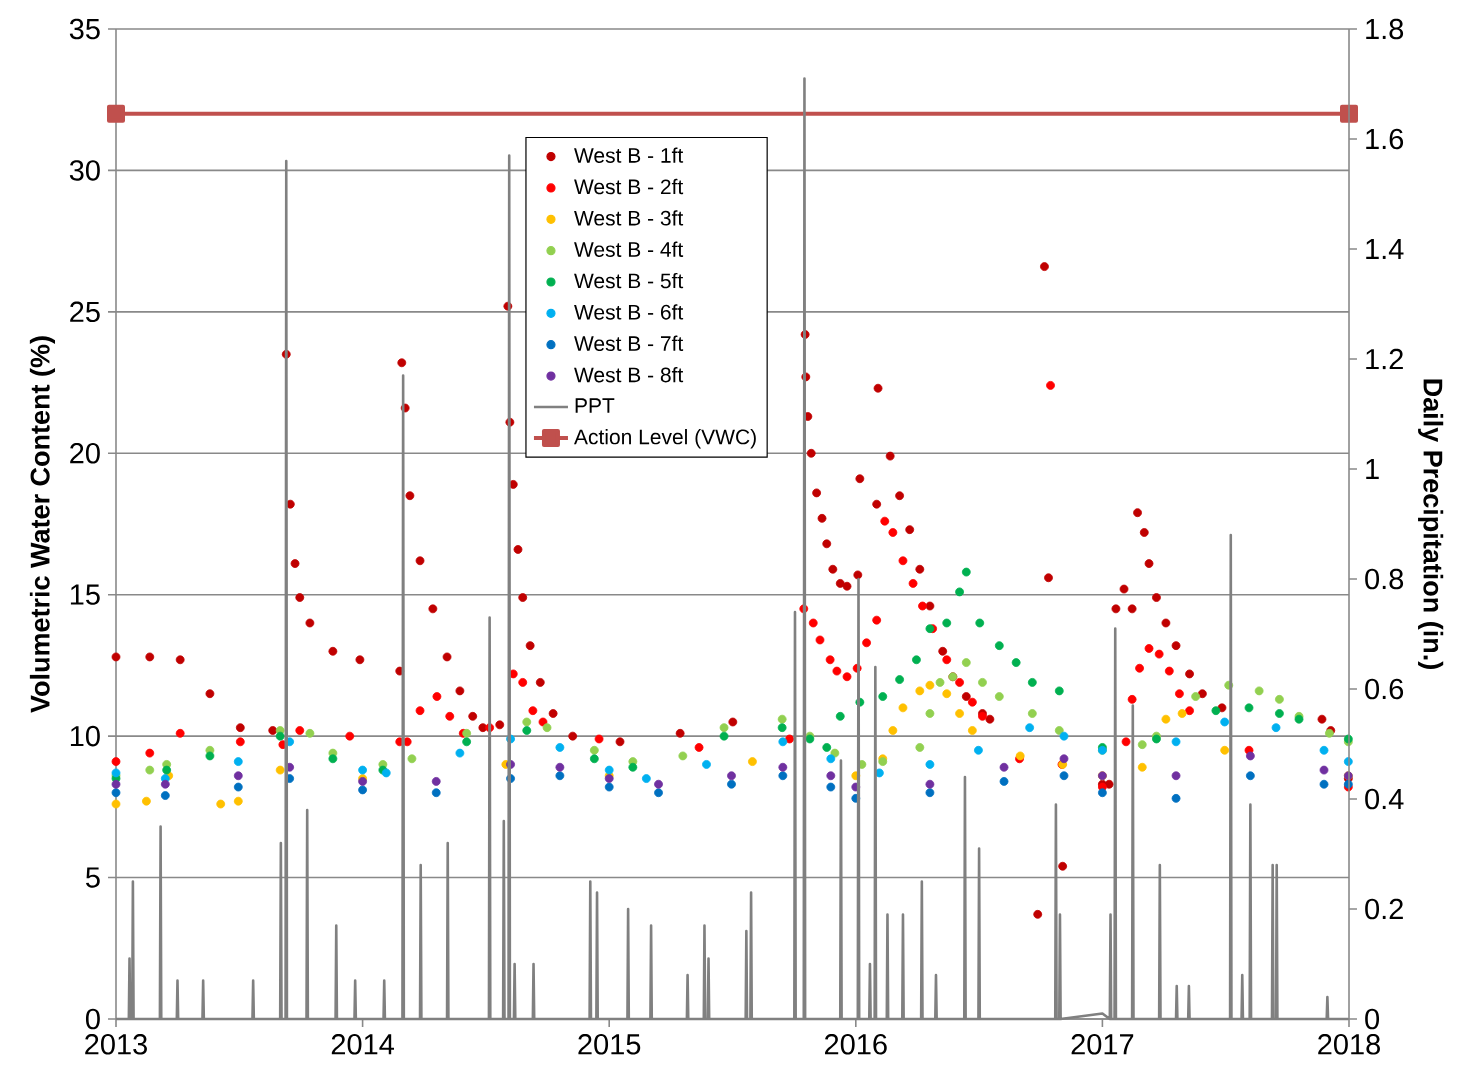  I want to click on y2-tick-label: 1, so click(1372, 469).